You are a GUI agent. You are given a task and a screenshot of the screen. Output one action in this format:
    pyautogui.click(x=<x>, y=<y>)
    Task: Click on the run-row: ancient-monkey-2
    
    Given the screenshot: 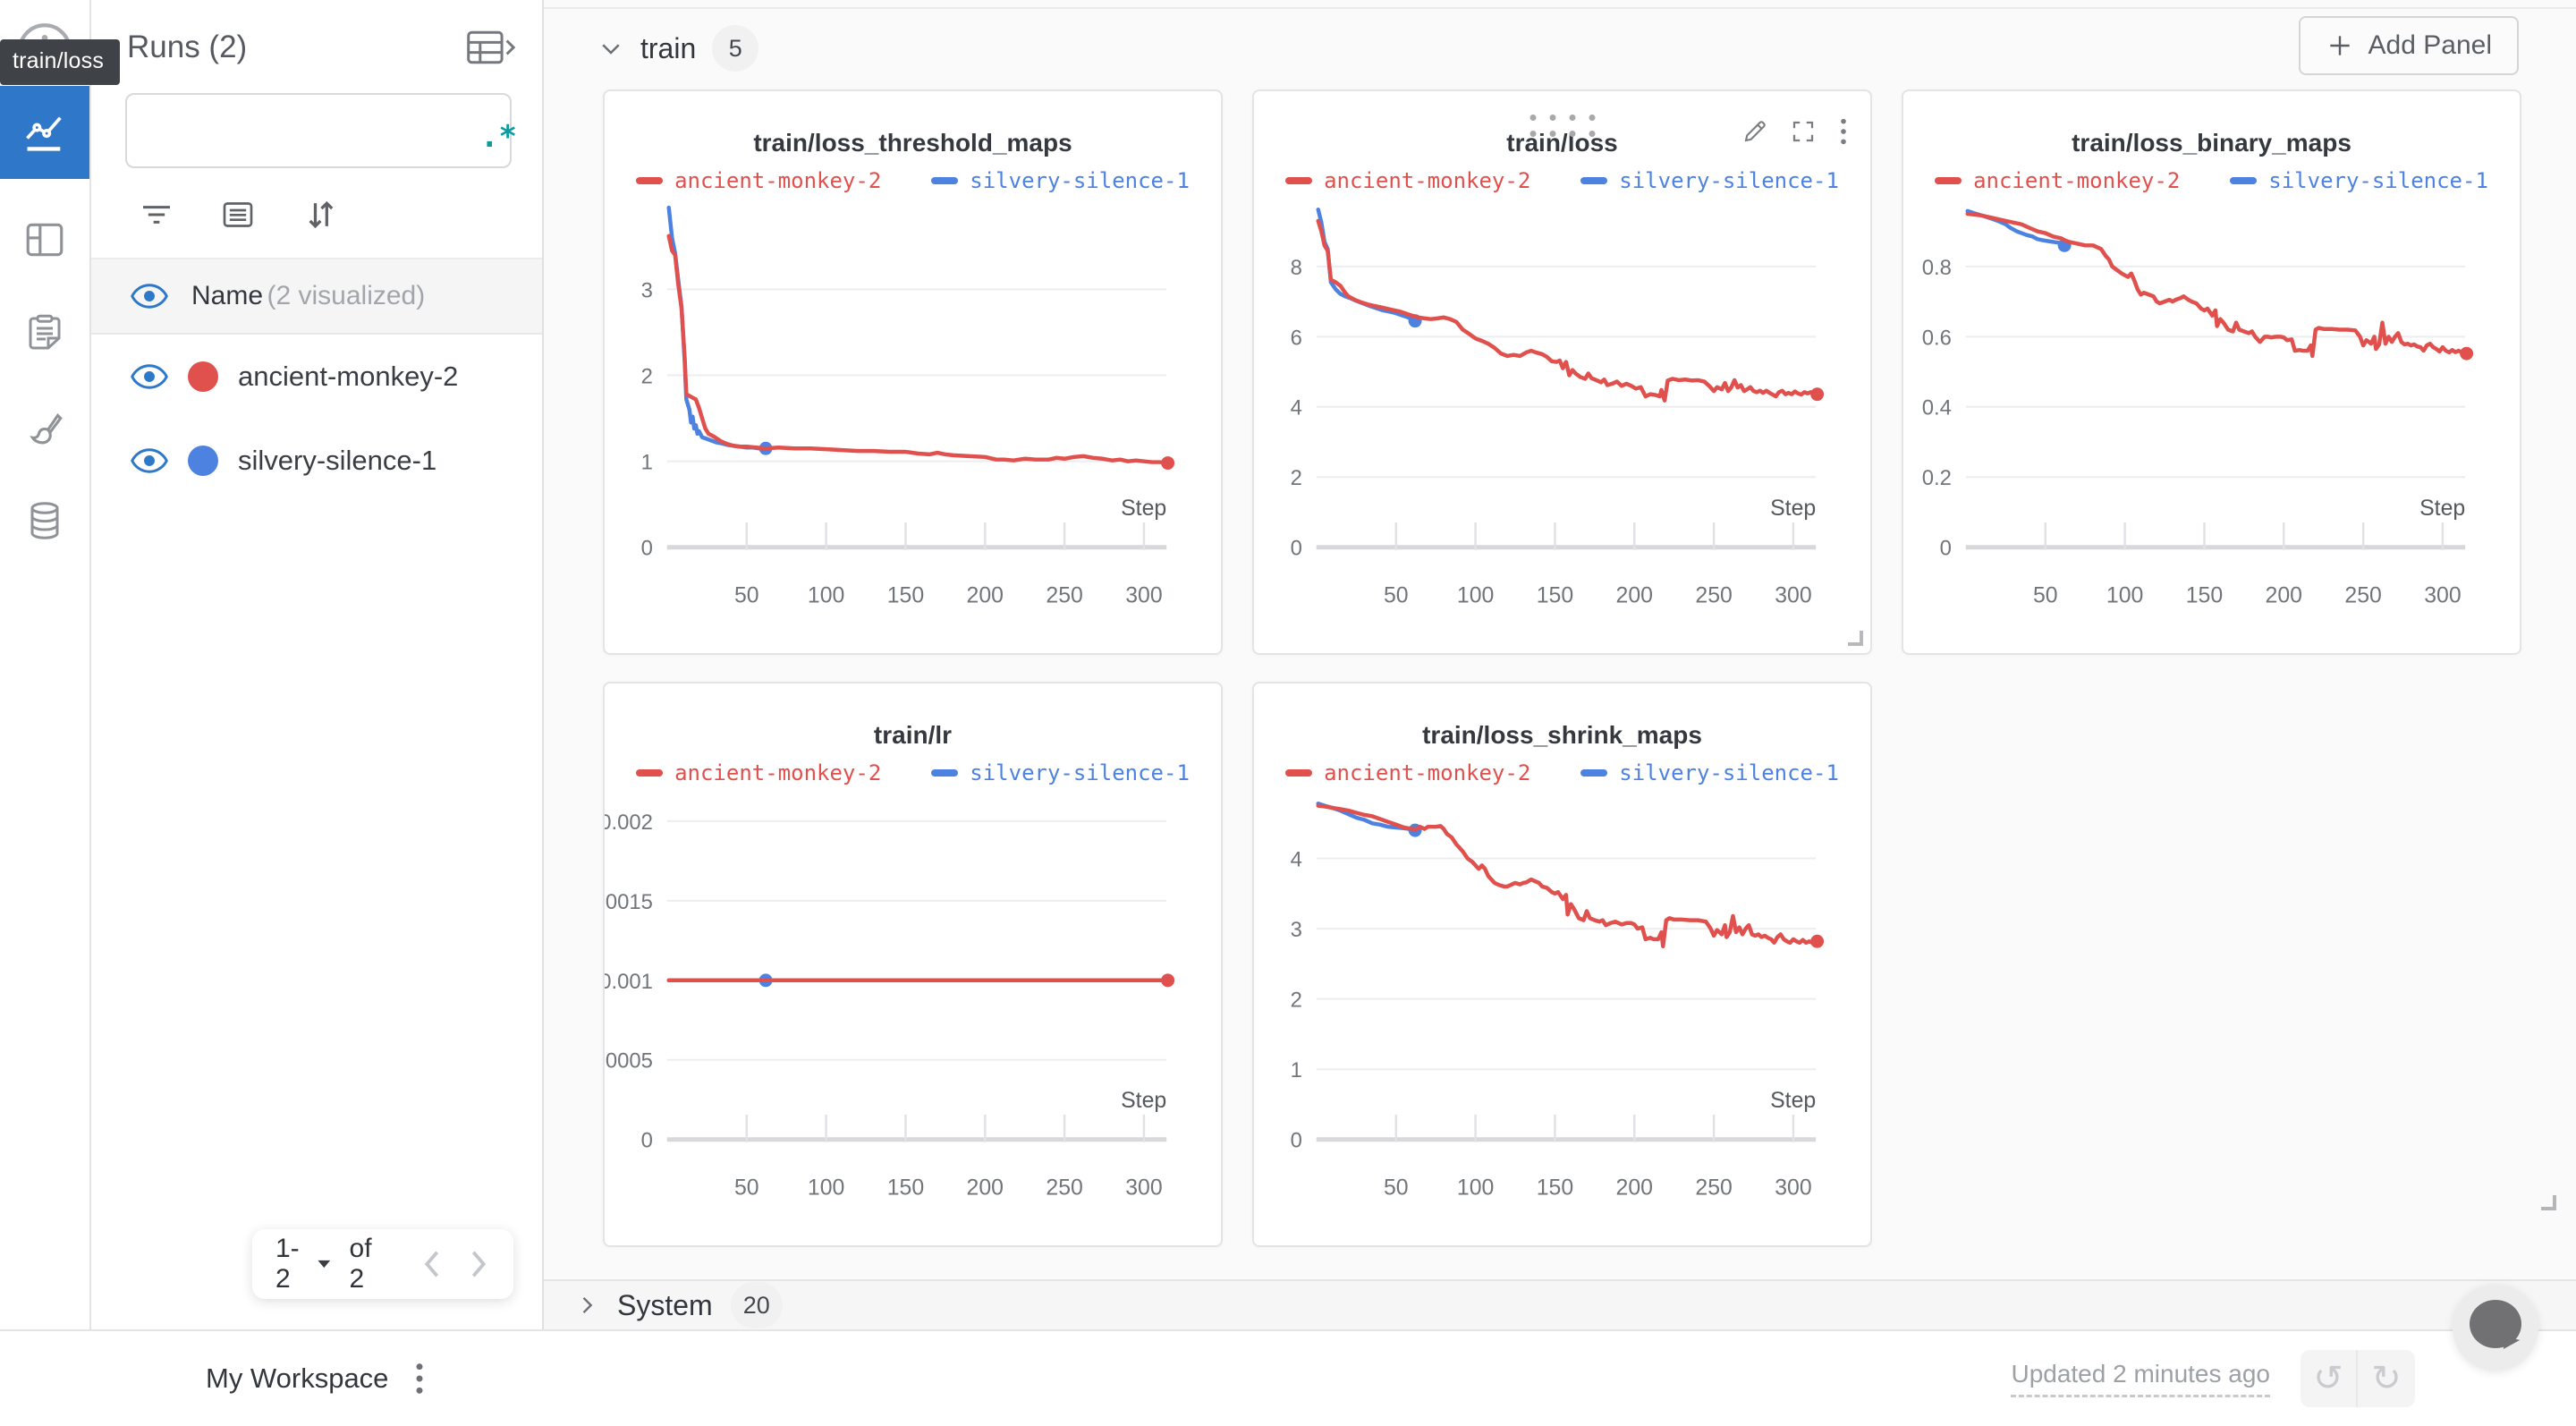 What is the action you would take?
    pyautogui.click(x=316, y=377)
    